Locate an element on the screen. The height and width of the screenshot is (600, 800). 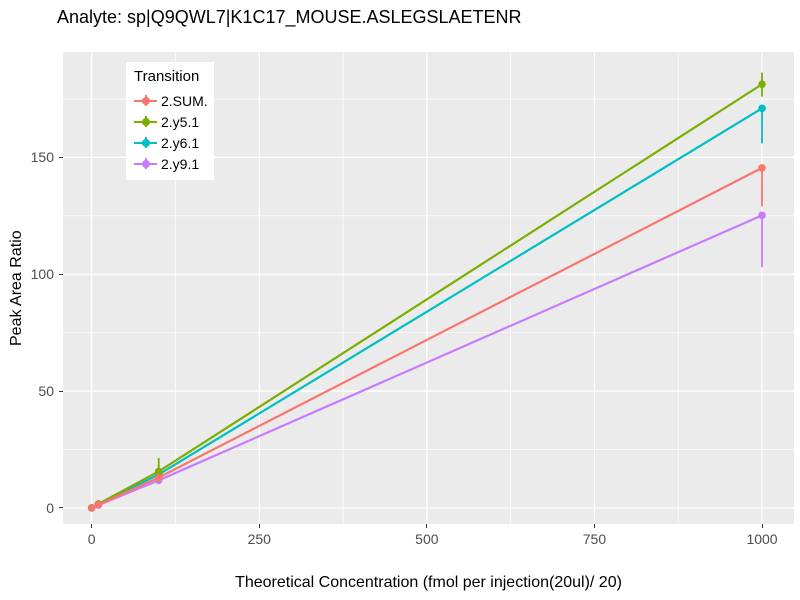
x-tick-label: 750 is located at coordinates (594, 539).